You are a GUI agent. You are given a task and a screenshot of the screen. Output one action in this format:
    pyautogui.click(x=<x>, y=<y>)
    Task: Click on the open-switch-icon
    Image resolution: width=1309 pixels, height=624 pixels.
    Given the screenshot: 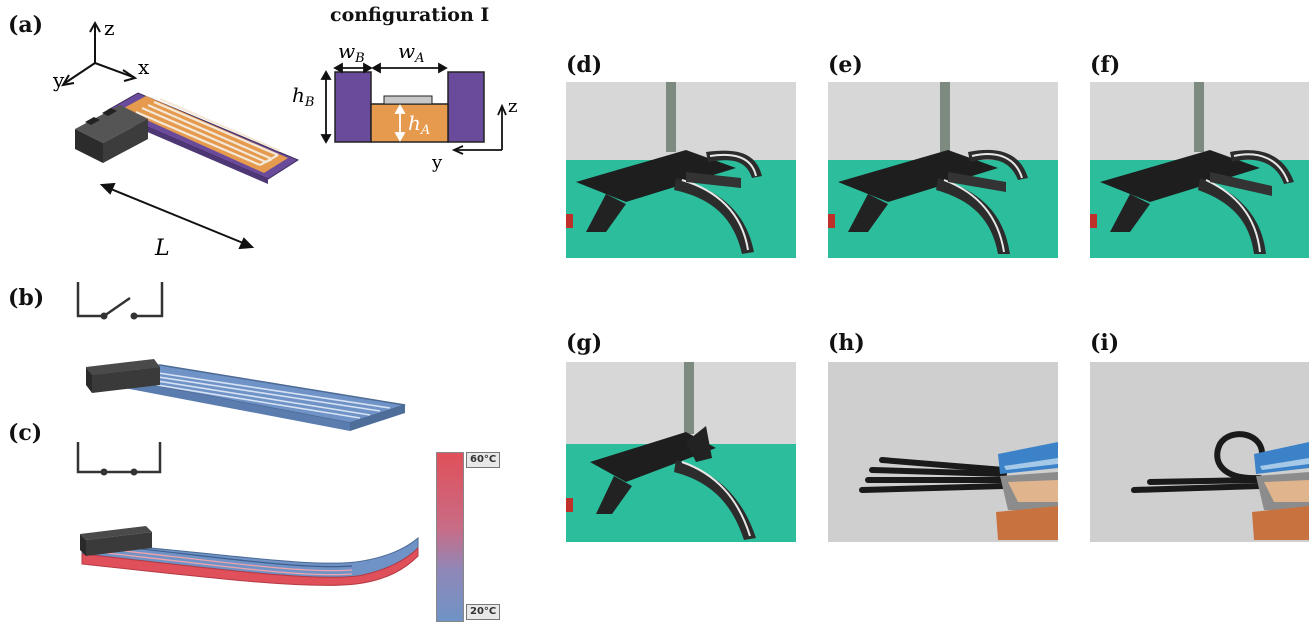 What is the action you would take?
    pyautogui.click(x=120, y=301)
    